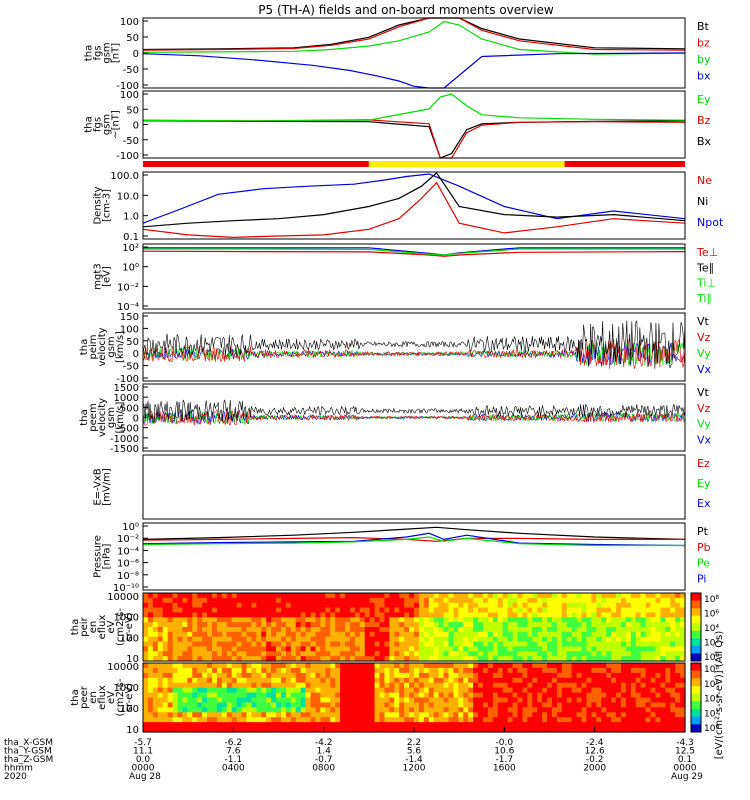 The height and width of the screenshot is (800, 750). What do you see at coordinates (131, 367) in the screenshot?
I see `y-tick-label: -50` at bounding box center [131, 367].